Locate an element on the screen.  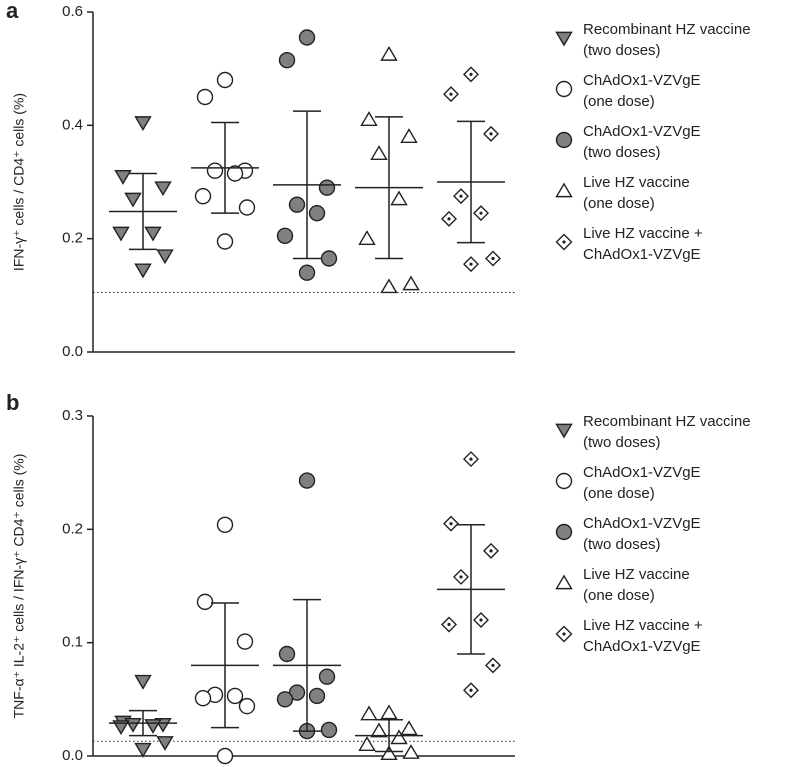
panel-label: b is located at coordinates (12, 402).